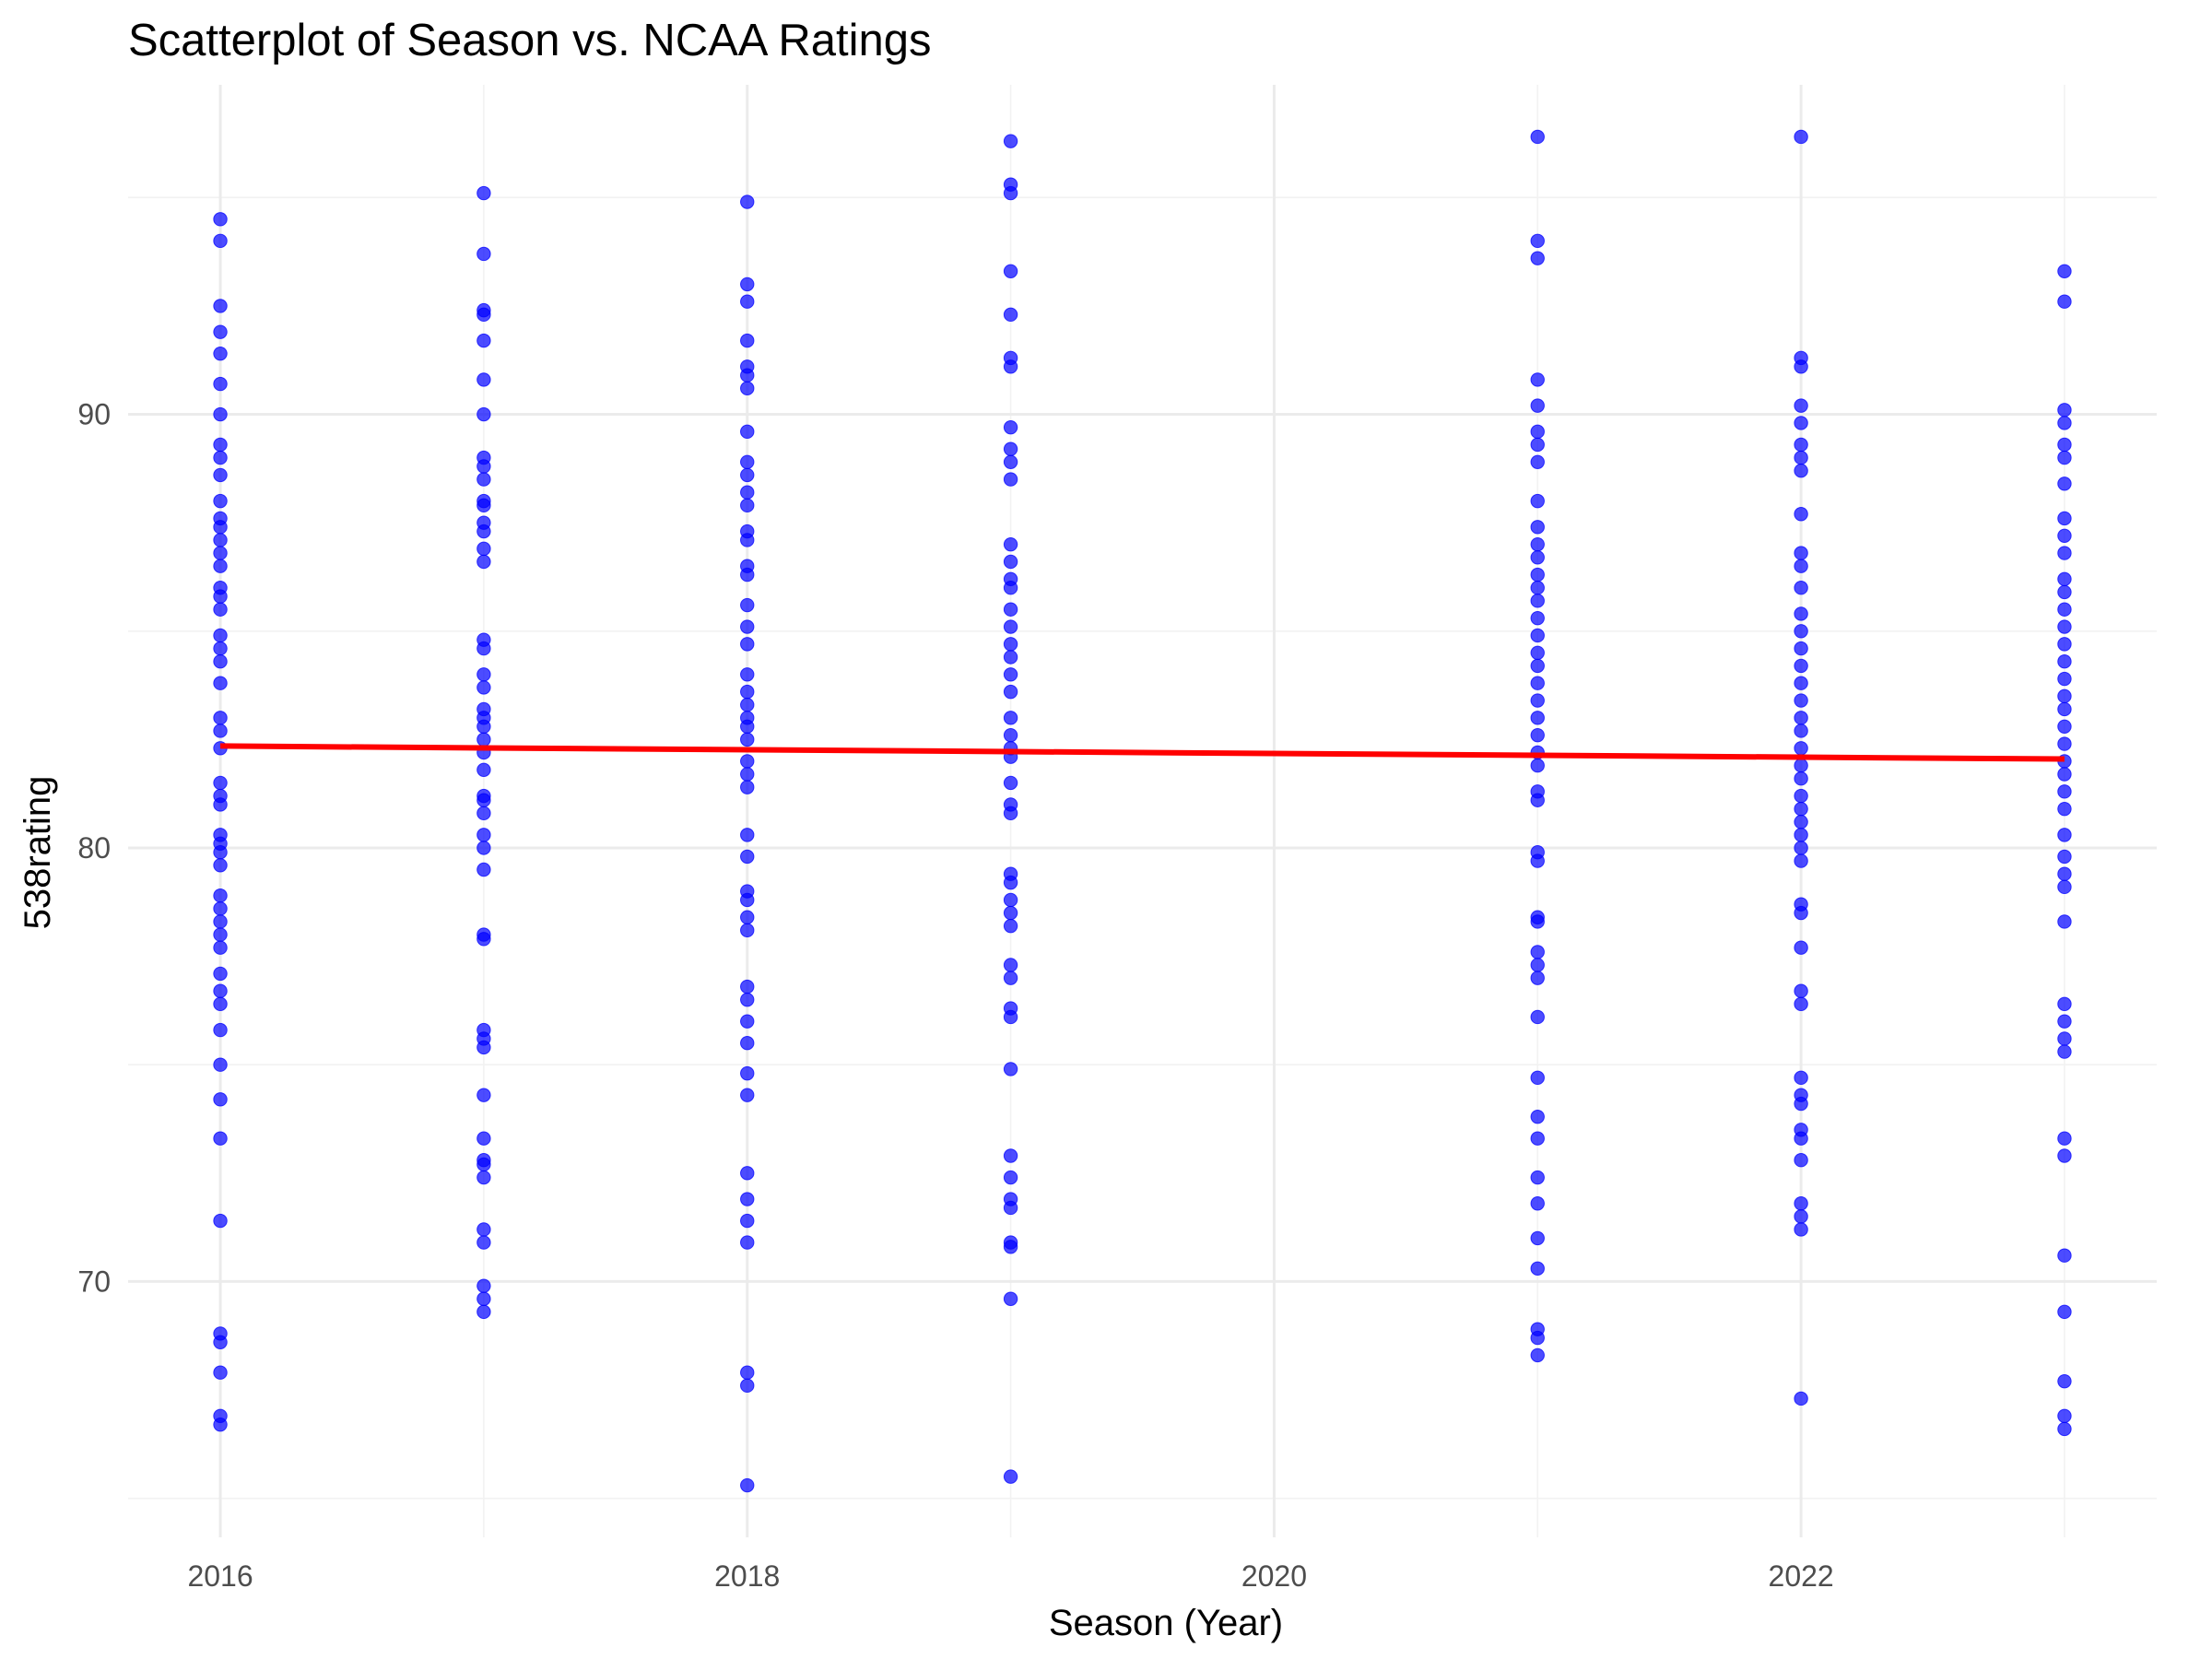 The image size is (2212, 1659). I want to click on y-axis-tick-labels: 70 80 90, so click(94, 848).